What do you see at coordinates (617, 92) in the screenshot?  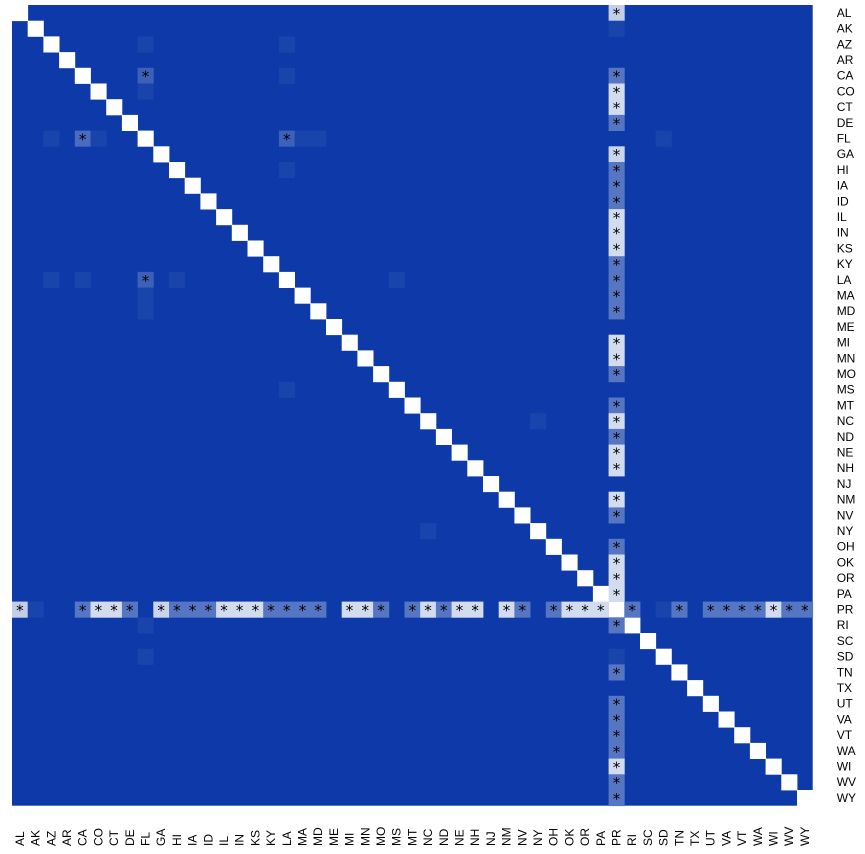 I see `significance-star-CO-PR: *` at bounding box center [617, 92].